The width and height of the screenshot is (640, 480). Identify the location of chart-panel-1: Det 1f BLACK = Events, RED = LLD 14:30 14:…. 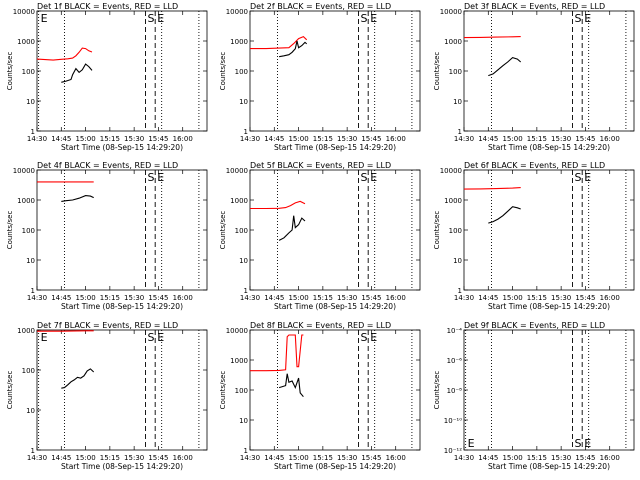
(107, 77).